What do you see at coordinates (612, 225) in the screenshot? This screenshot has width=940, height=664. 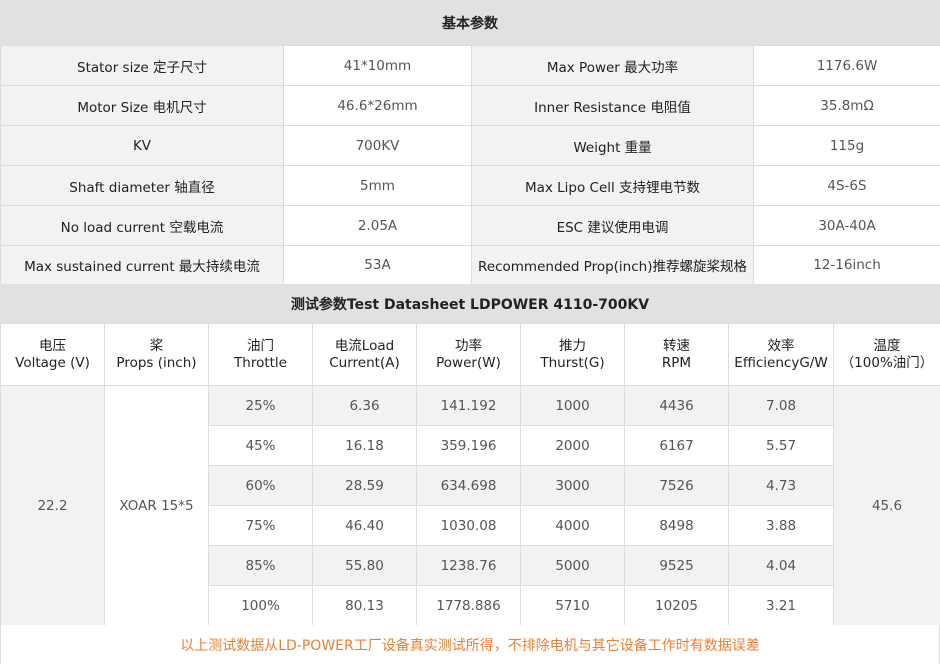 I see `spec-label: ESC 建议使用电调` at bounding box center [612, 225].